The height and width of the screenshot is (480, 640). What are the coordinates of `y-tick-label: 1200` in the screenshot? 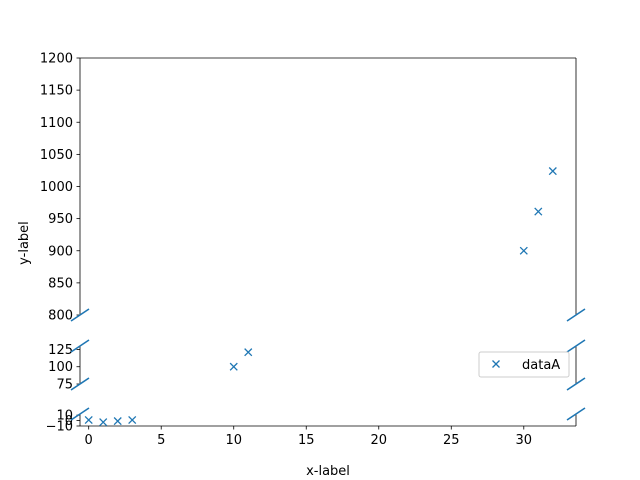 It's located at (56, 59).